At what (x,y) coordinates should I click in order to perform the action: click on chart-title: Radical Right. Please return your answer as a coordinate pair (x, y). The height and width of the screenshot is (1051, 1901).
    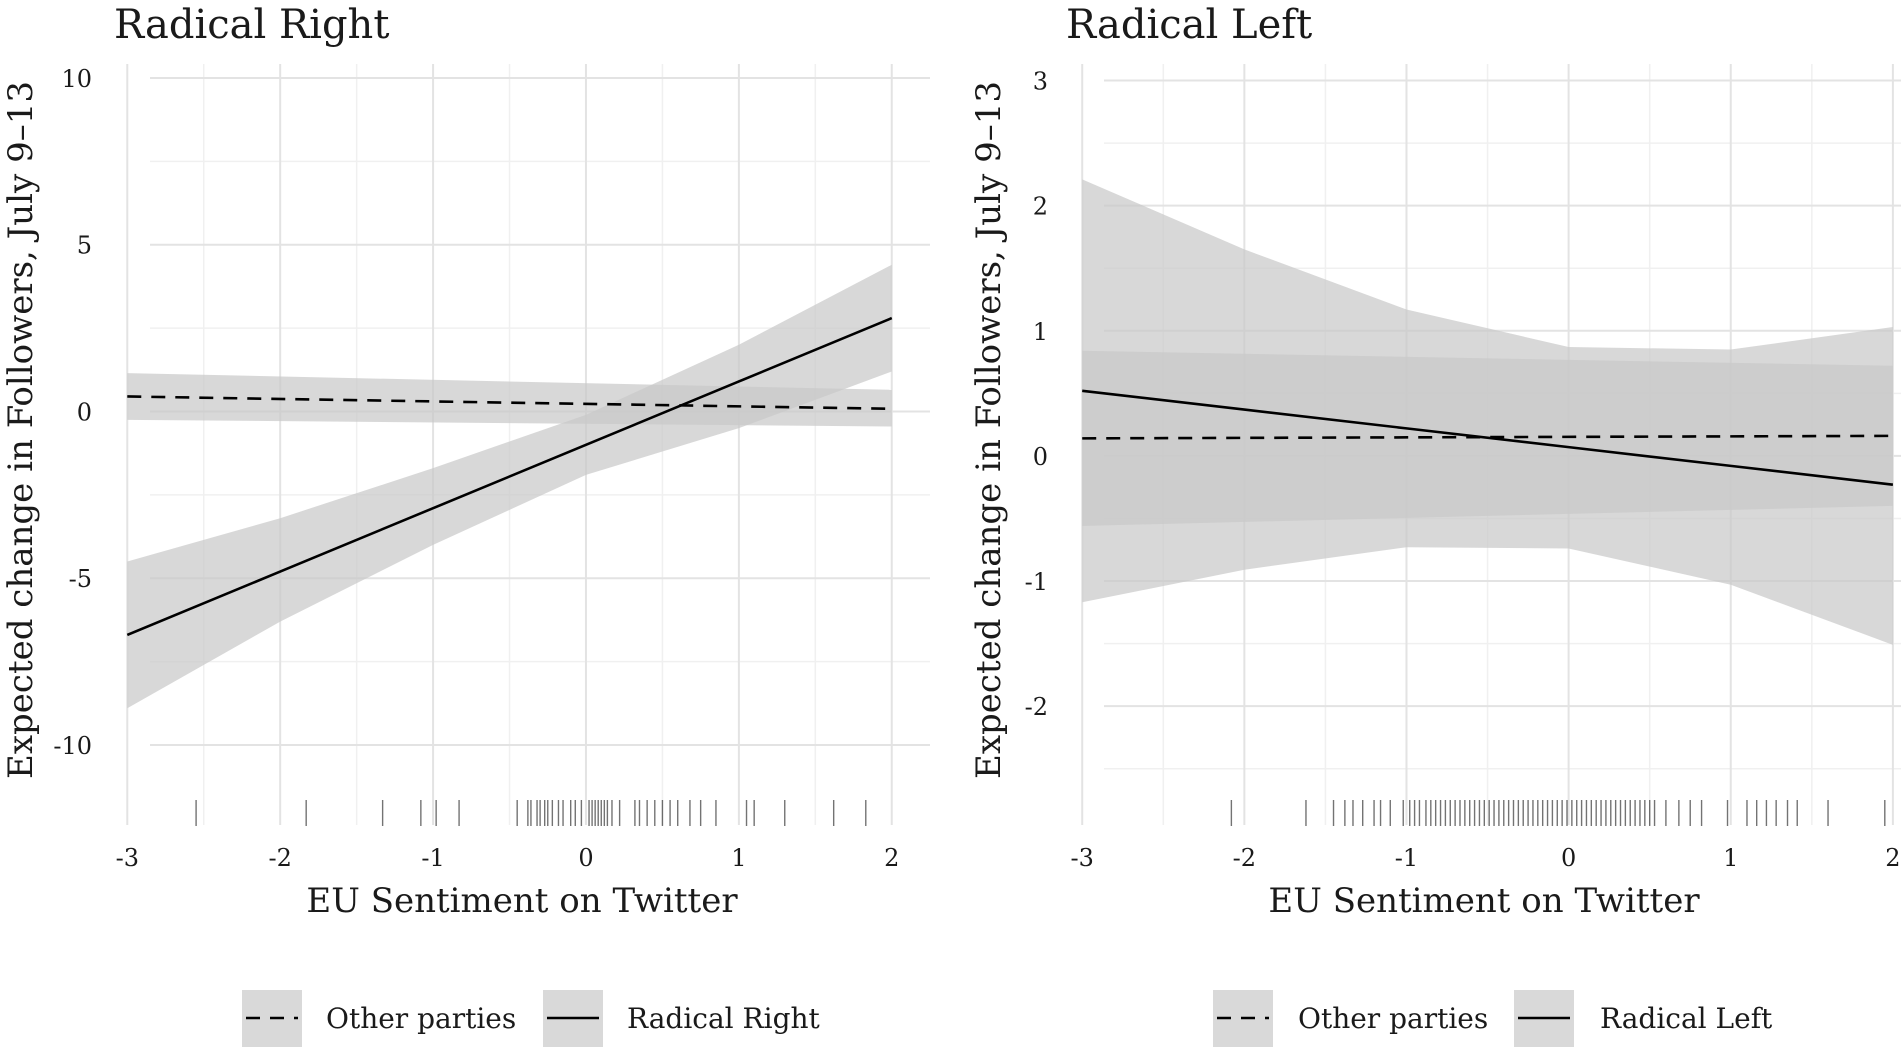
    Looking at the image, I should click on (251, 25).